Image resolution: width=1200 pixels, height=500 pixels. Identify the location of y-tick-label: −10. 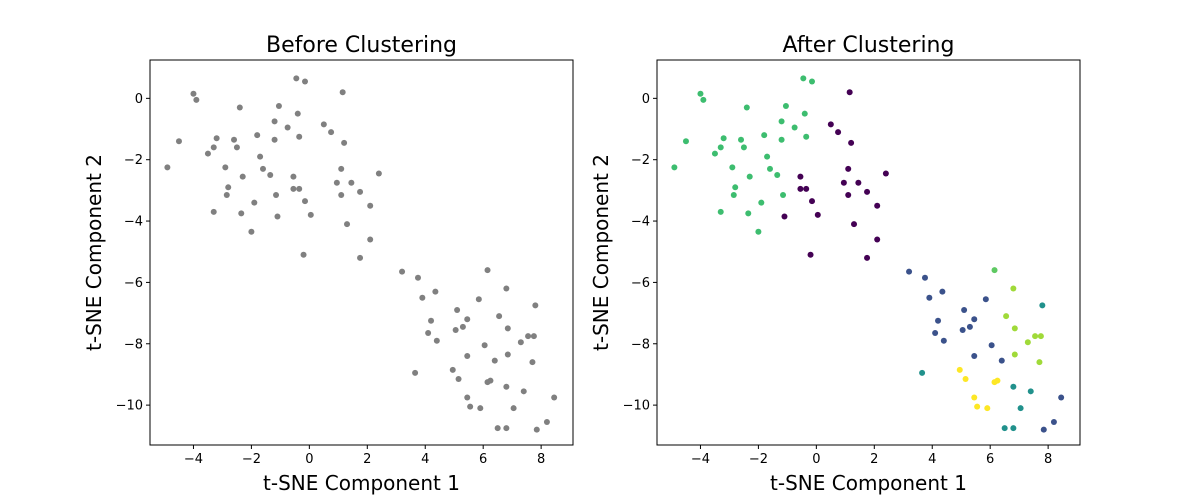
(129, 406).